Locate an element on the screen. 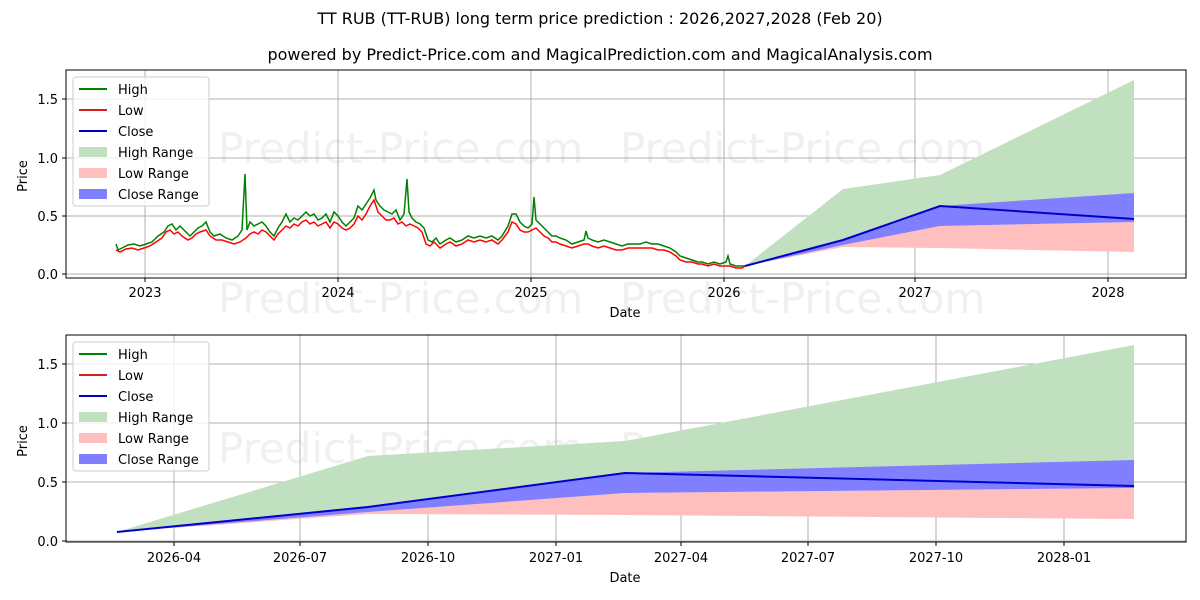 This screenshot has width=1200, height=600. x-tick-label: 2026-10 is located at coordinates (428, 558).